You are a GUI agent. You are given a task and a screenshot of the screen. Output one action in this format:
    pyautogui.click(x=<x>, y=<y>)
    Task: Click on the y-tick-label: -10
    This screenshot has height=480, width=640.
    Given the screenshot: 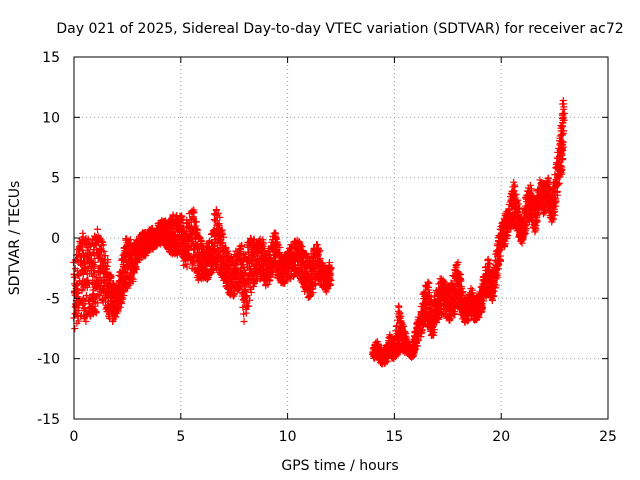 What is the action you would take?
    pyautogui.click(x=48, y=360)
    